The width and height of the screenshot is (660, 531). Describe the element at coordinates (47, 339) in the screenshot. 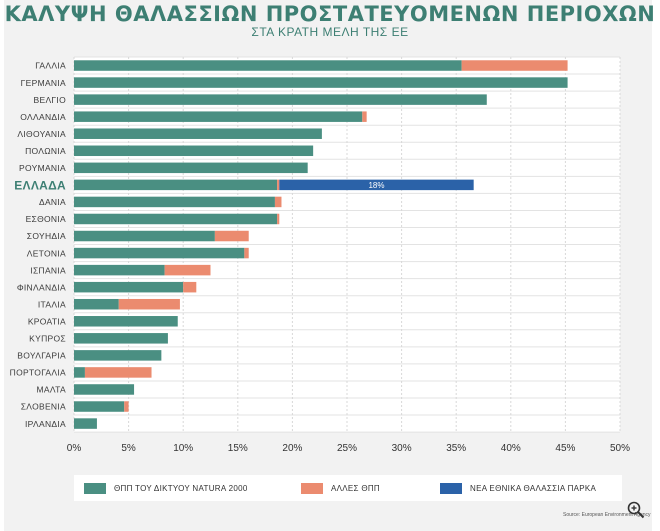

I see `category-label: ΚΥΠΡΟΣ` at that location.